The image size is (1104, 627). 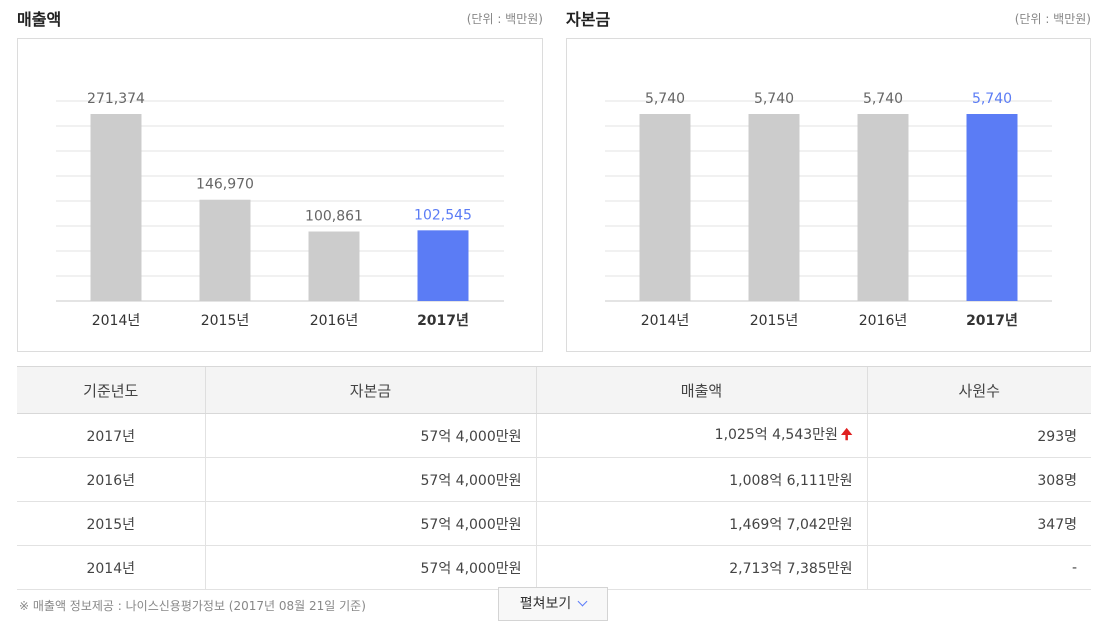 I want to click on capital-unit-label: (단위 : 백만원), so click(x=1052, y=19).